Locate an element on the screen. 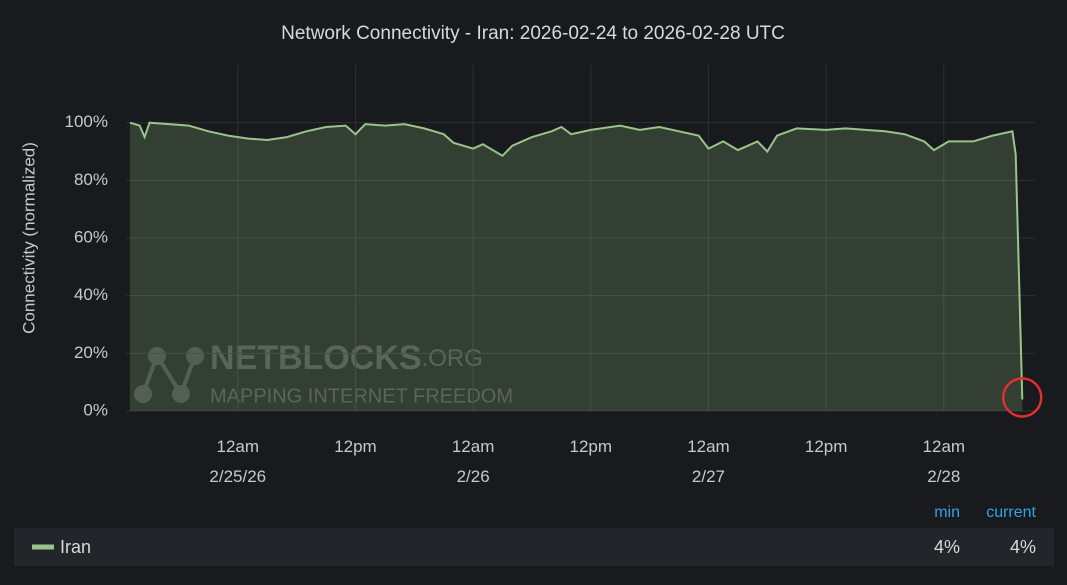  y-tick-label: 20% is located at coordinates (91, 352).